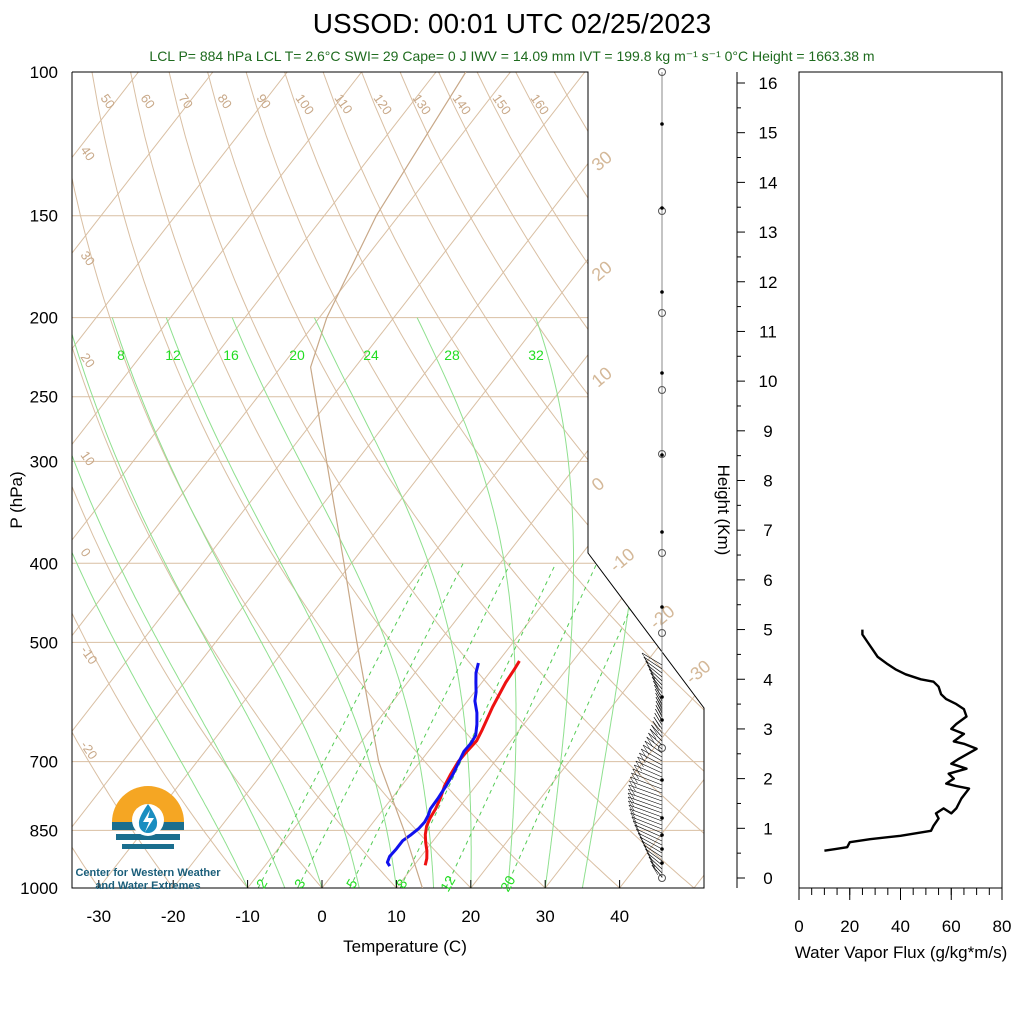 The width and height of the screenshot is (1024, 1024). What do you see at coordinates (148, 873) in the screenshot?
I see `logo-line1: Center for Western Weather` at bounding box center [148, 873].